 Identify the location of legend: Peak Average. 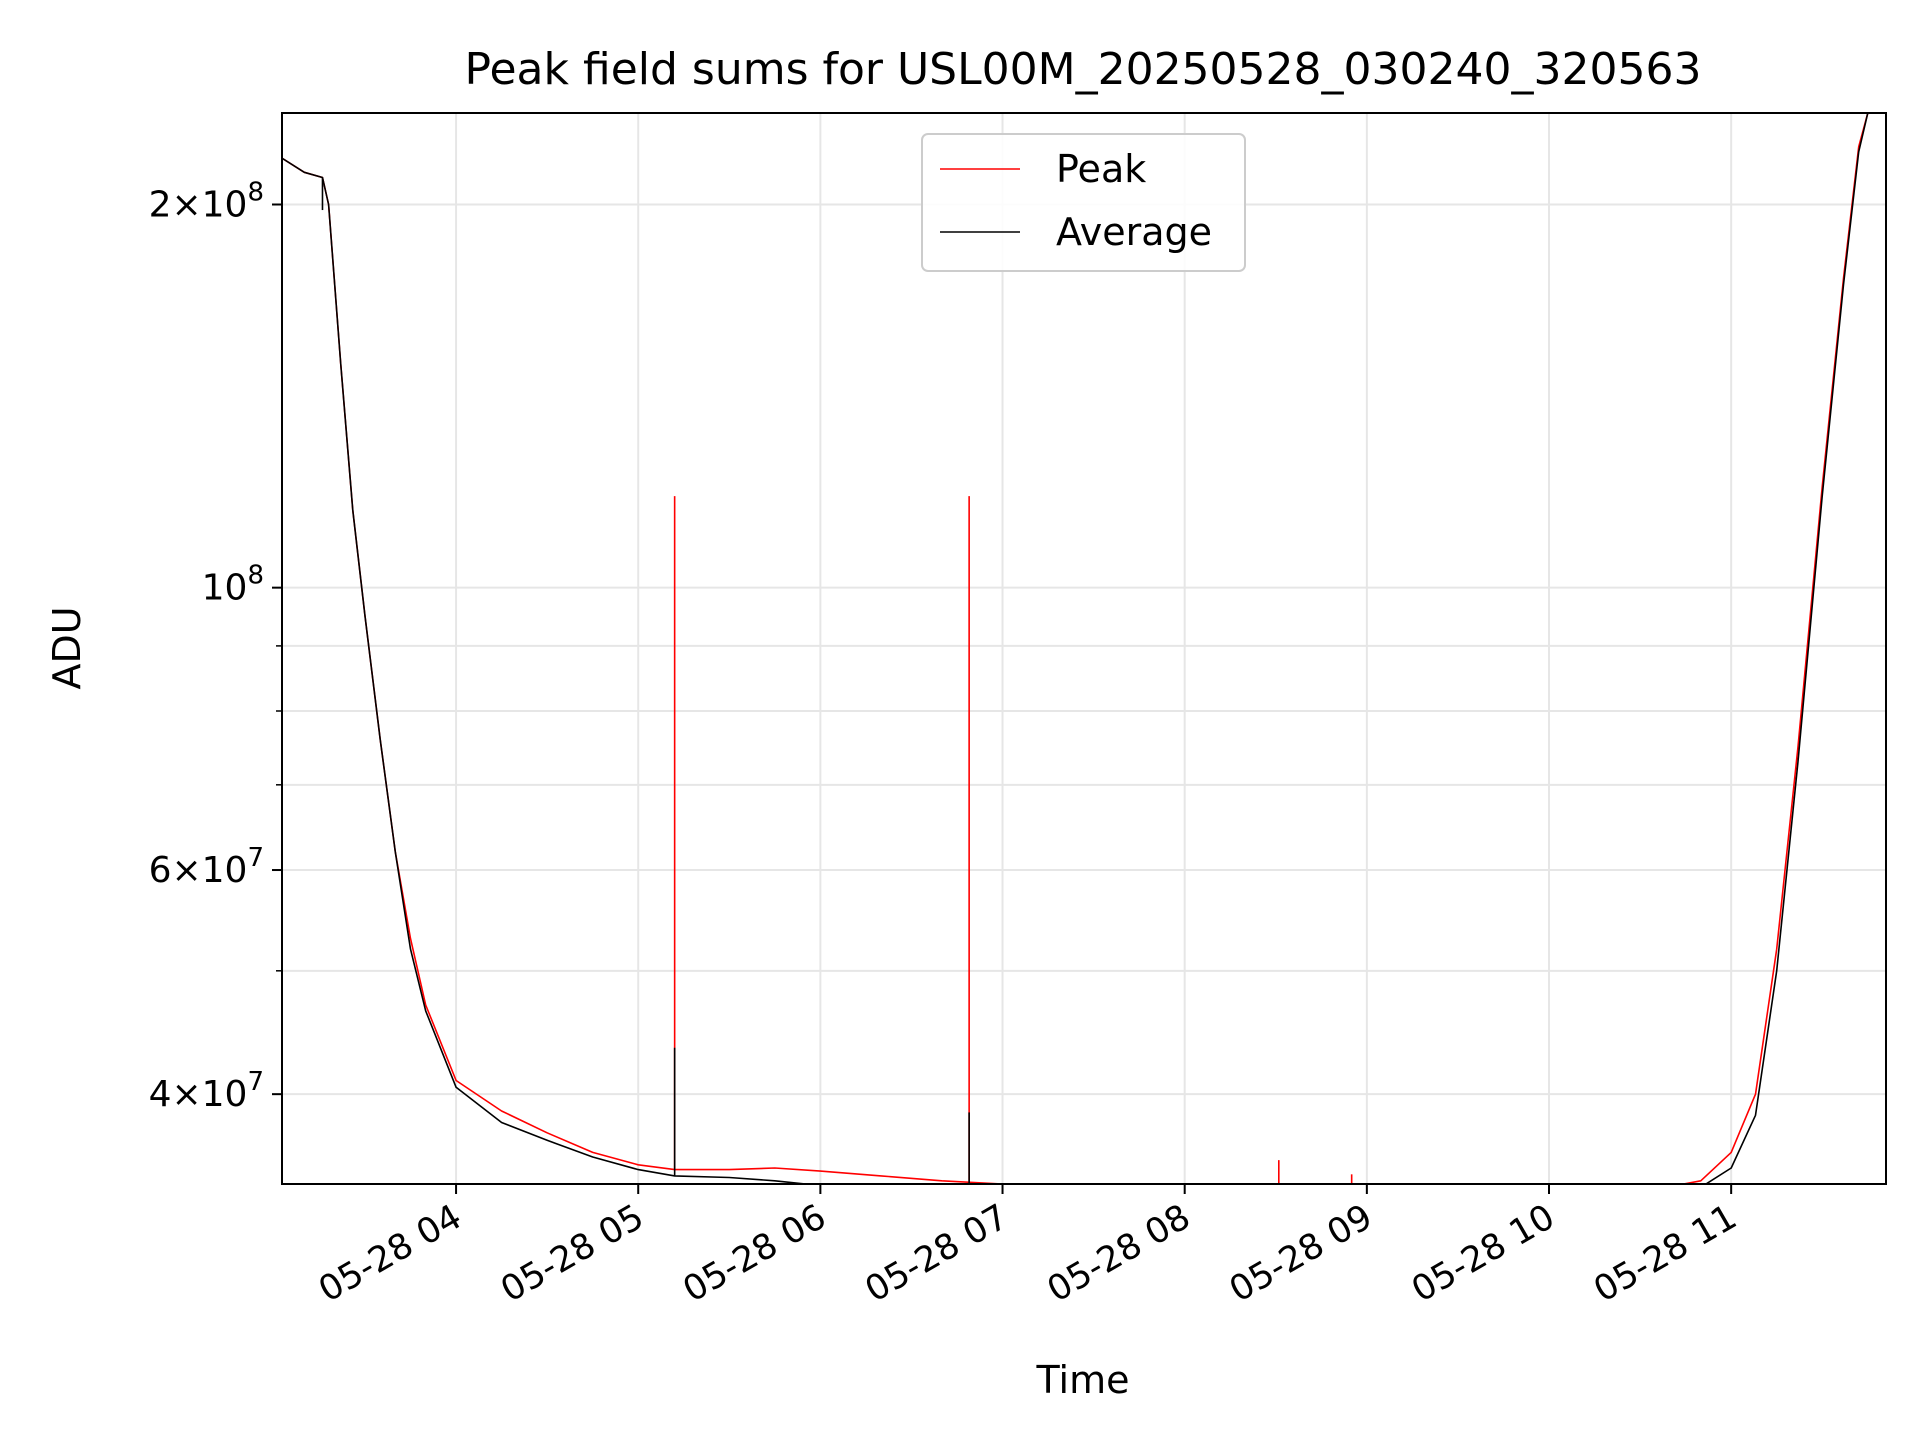
(1083, 202).